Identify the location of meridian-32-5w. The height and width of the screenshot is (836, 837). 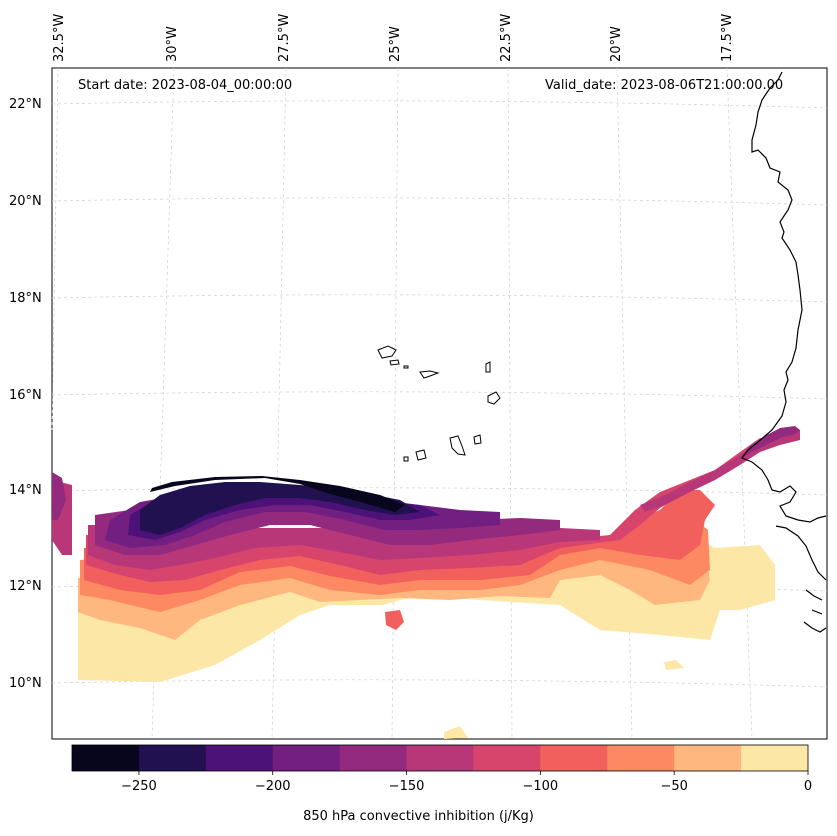
(55, 249).